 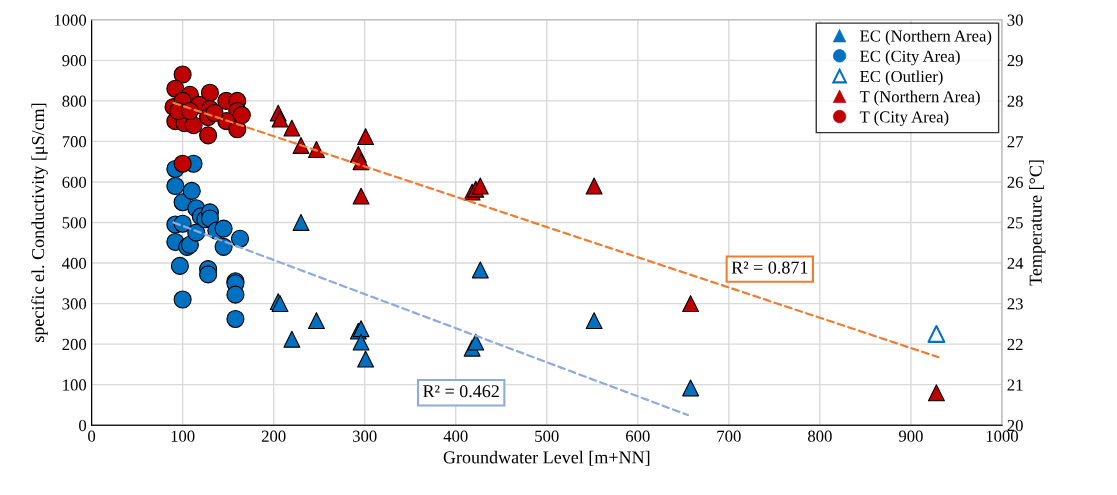 What do you see at coordinates (39, 222) in the screenshot?
I see `y-axis-title: specific el. Conductivity [μS/cm]` at bounding box center [39, 222].